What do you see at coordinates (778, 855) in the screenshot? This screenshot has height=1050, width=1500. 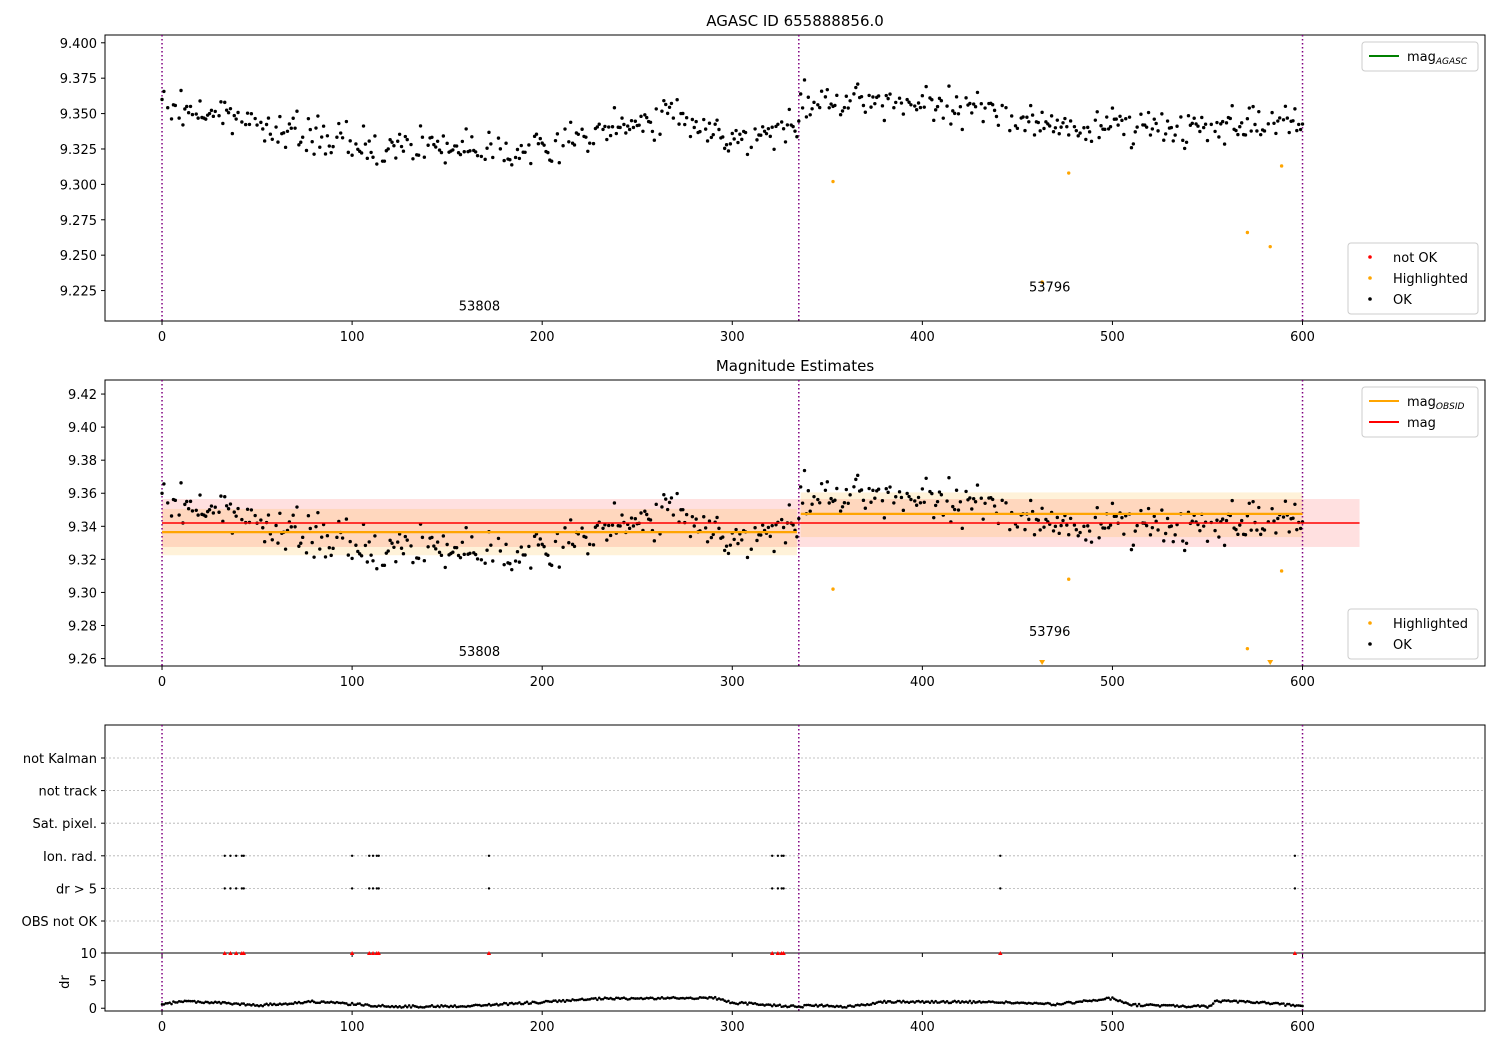 I see `flag-event-point` at bounding box center [778, 855].